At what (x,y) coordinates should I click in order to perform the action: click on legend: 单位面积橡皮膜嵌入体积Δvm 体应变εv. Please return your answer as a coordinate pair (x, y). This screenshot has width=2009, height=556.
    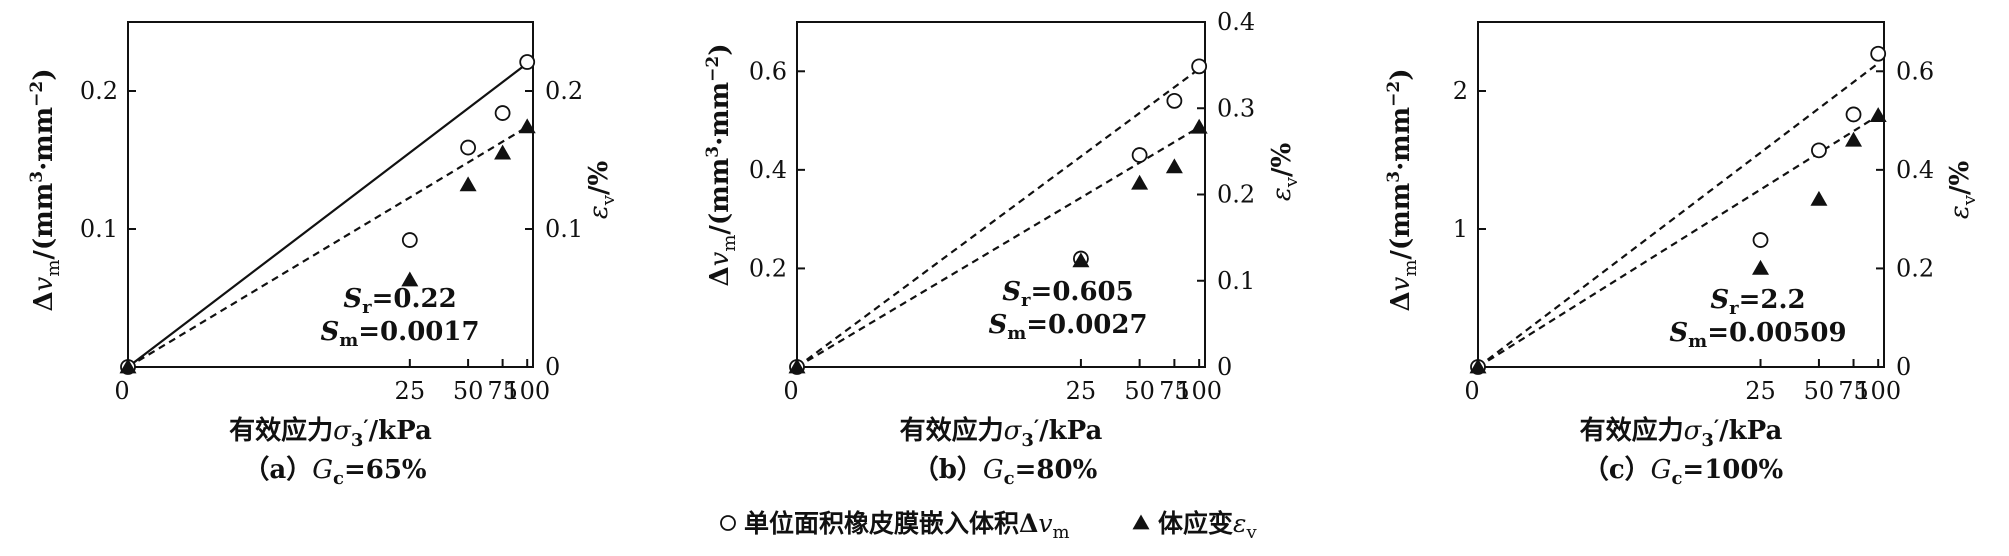
    Looking at the image, I should click on (988, 526).